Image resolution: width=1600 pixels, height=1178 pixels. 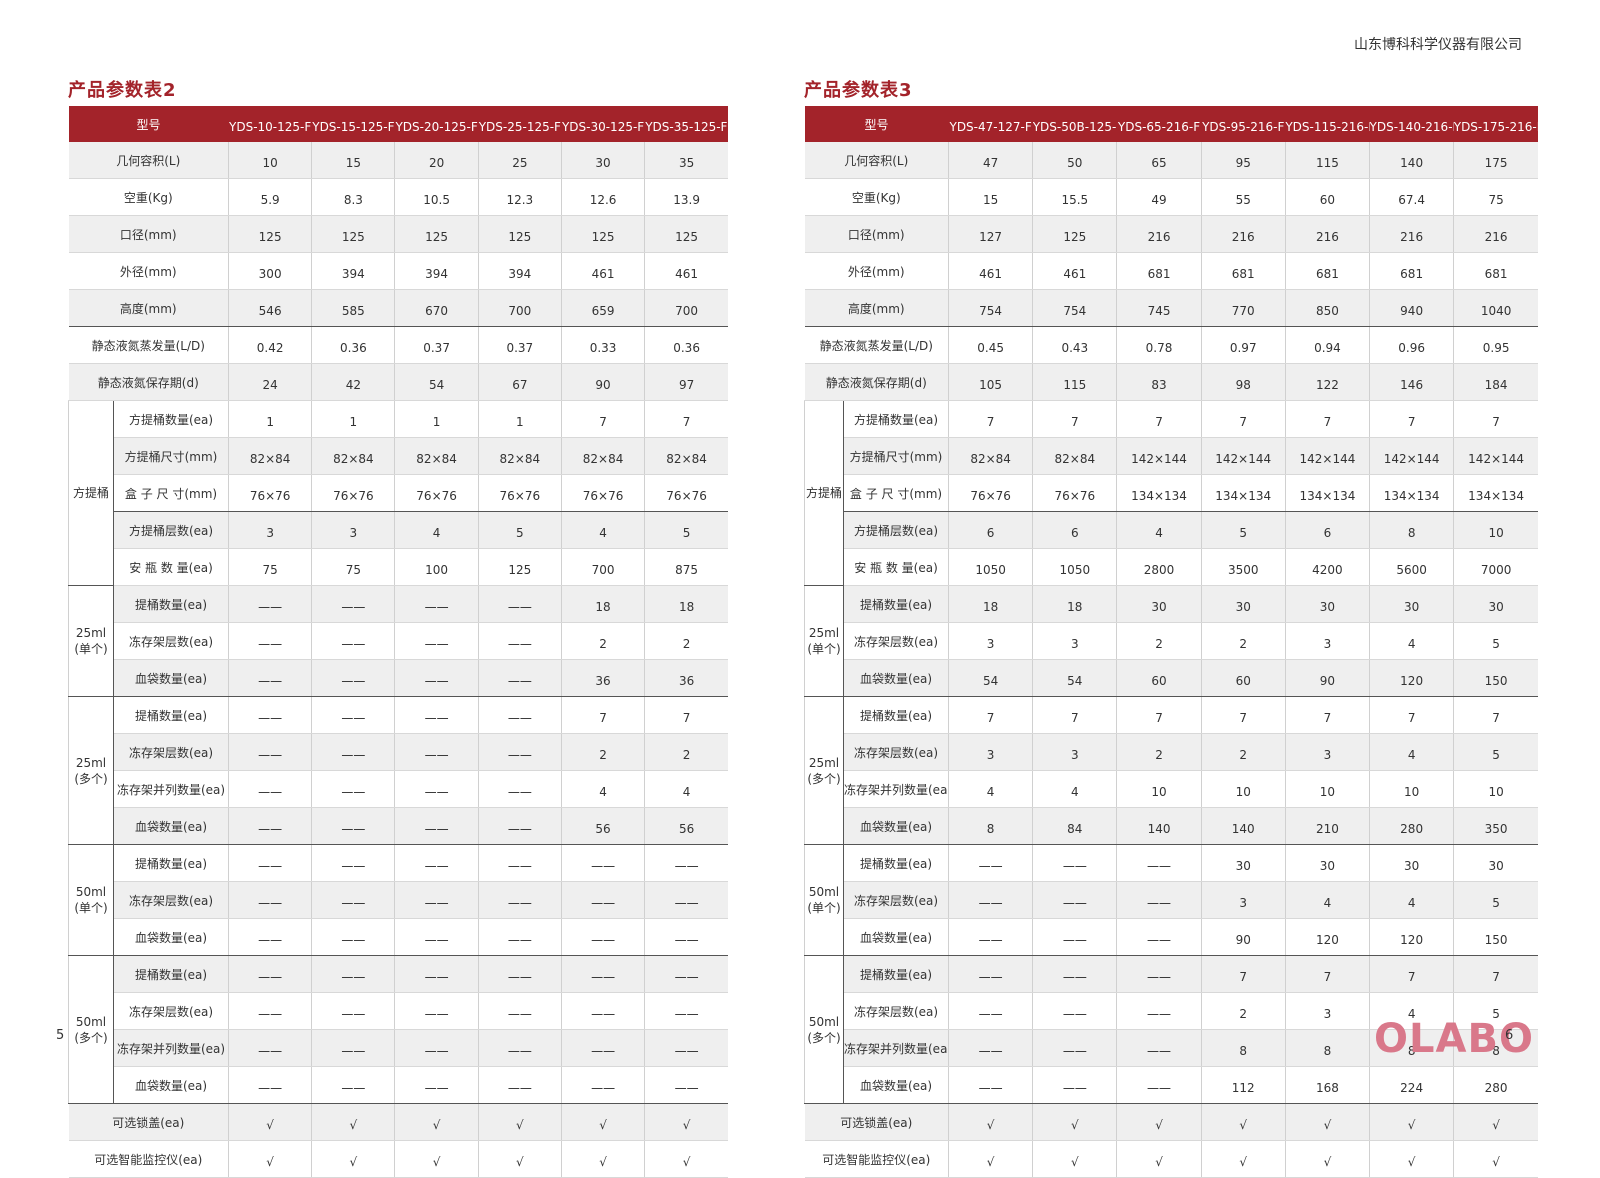 What do you see at coordinates (1159, 160) in the screenshot?
I see `cell-value: 65` at bounding box center [1159, 160].